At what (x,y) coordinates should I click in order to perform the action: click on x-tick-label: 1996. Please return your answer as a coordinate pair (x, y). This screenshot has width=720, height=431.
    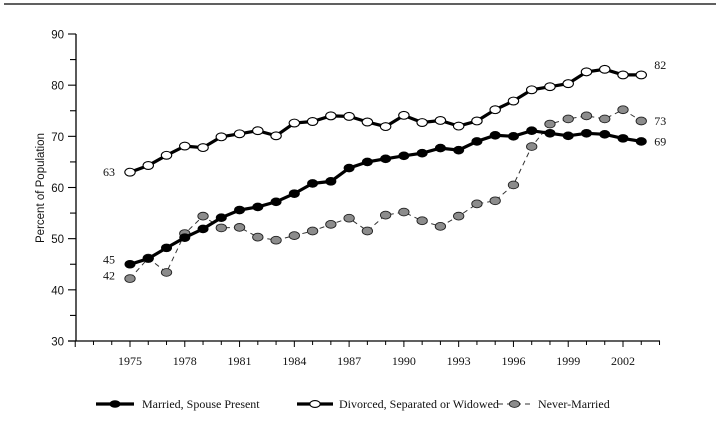
    Looking at the image, I should click on (513, 361).